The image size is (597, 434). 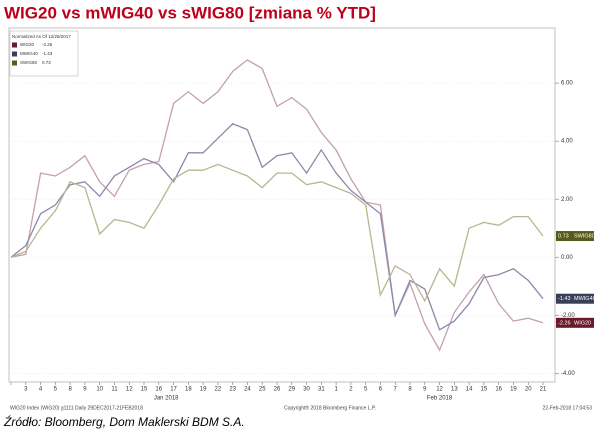 I want to click on legend-value: -1.43, so click(x=47, y=53).